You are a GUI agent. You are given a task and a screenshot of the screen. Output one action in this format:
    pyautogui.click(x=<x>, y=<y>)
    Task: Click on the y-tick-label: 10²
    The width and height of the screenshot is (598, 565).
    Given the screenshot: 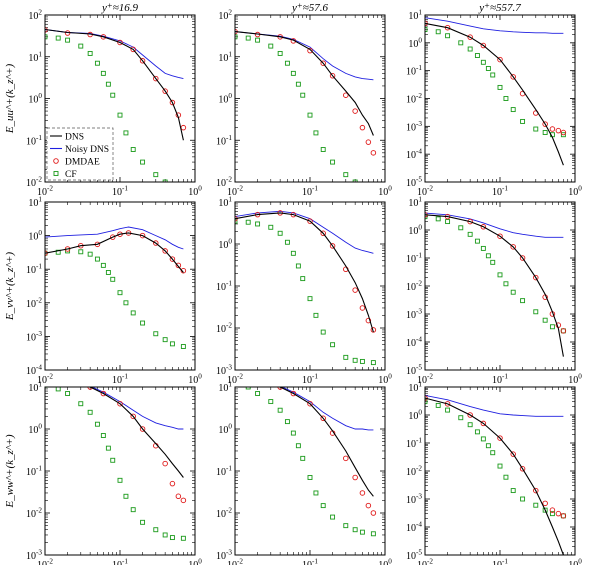 What is the action you would take?
    pyautogui.click(x=225, y=16)
    